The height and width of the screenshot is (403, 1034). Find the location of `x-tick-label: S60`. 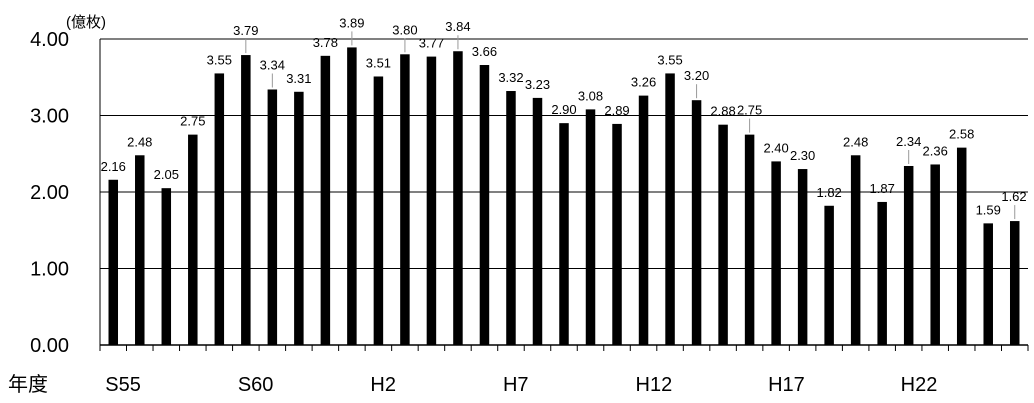

x-tick-label: S60 is located at coordinates (256, 385).